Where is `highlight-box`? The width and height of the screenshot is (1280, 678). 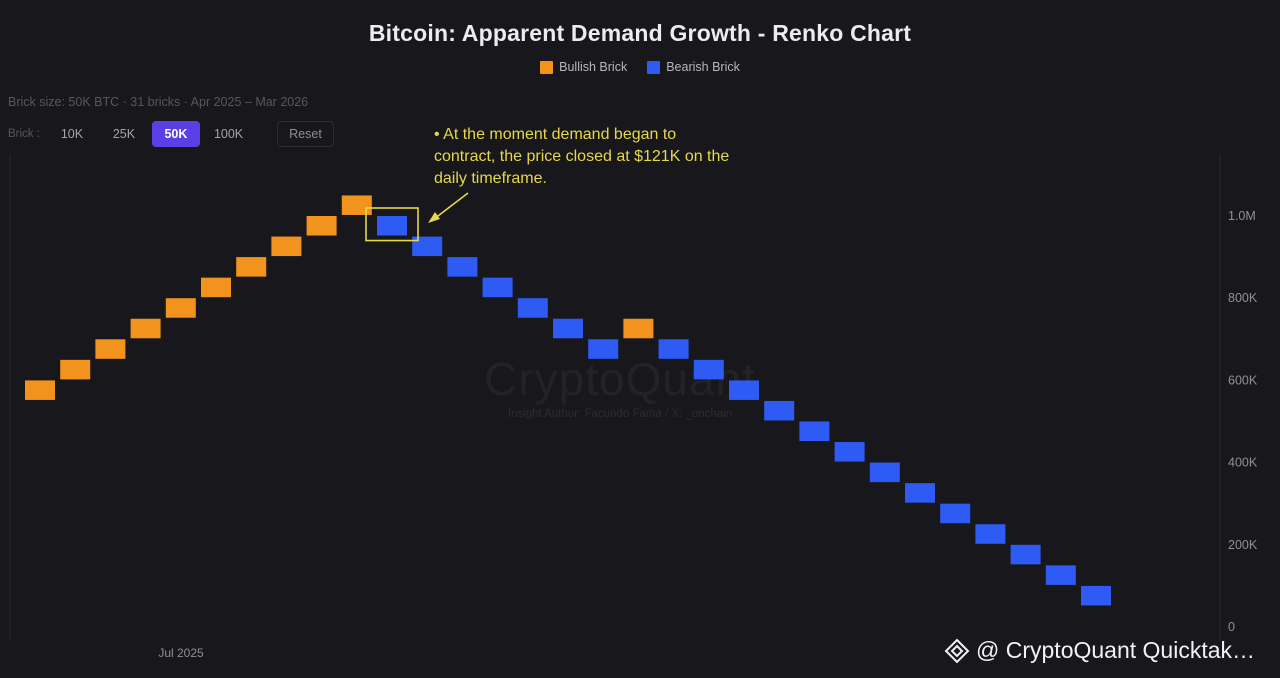
highlight-box is located at coordinates (392, 224).